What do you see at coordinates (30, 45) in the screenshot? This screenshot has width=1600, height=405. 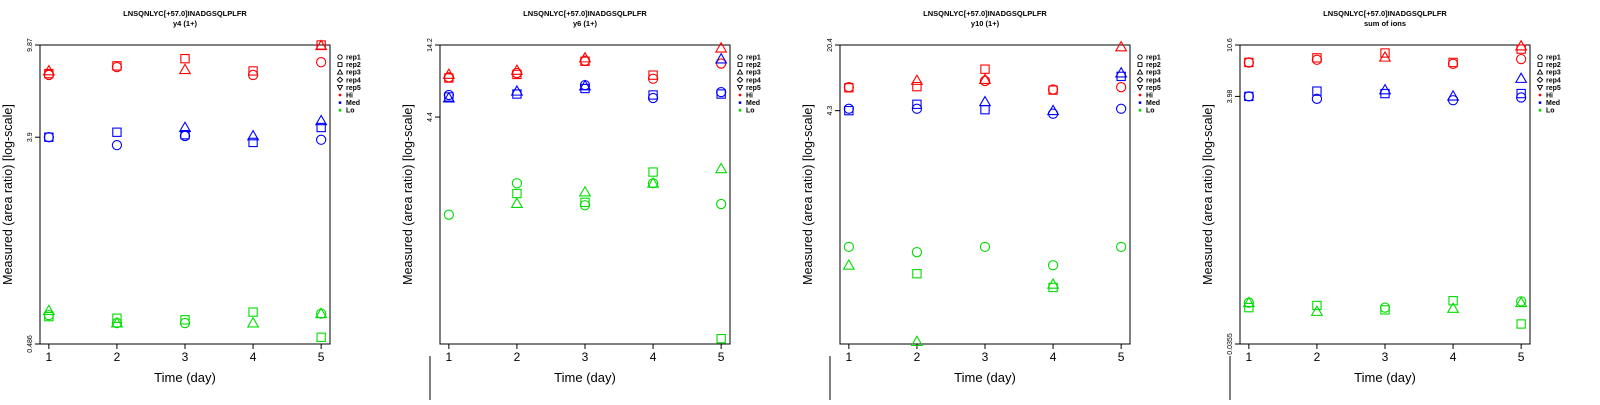 I see `y-tick-label: 9.87` at bounding box center [30, 45].